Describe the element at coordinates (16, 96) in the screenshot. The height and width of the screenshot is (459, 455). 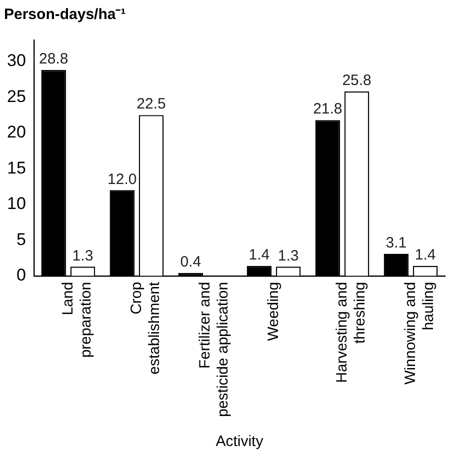
I see `y-tick-label: 25` at that location.